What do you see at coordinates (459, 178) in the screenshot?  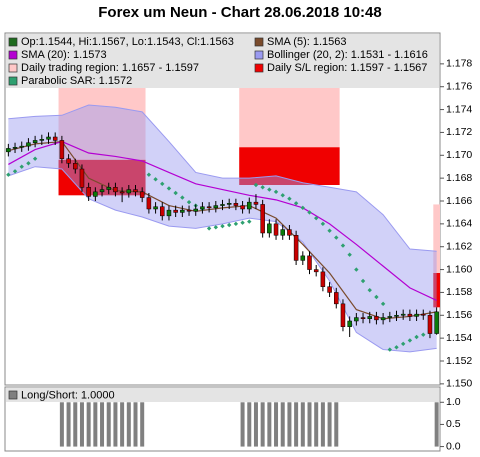 I see `y-tick-label: 1.168` at bounding box center [459, 178].